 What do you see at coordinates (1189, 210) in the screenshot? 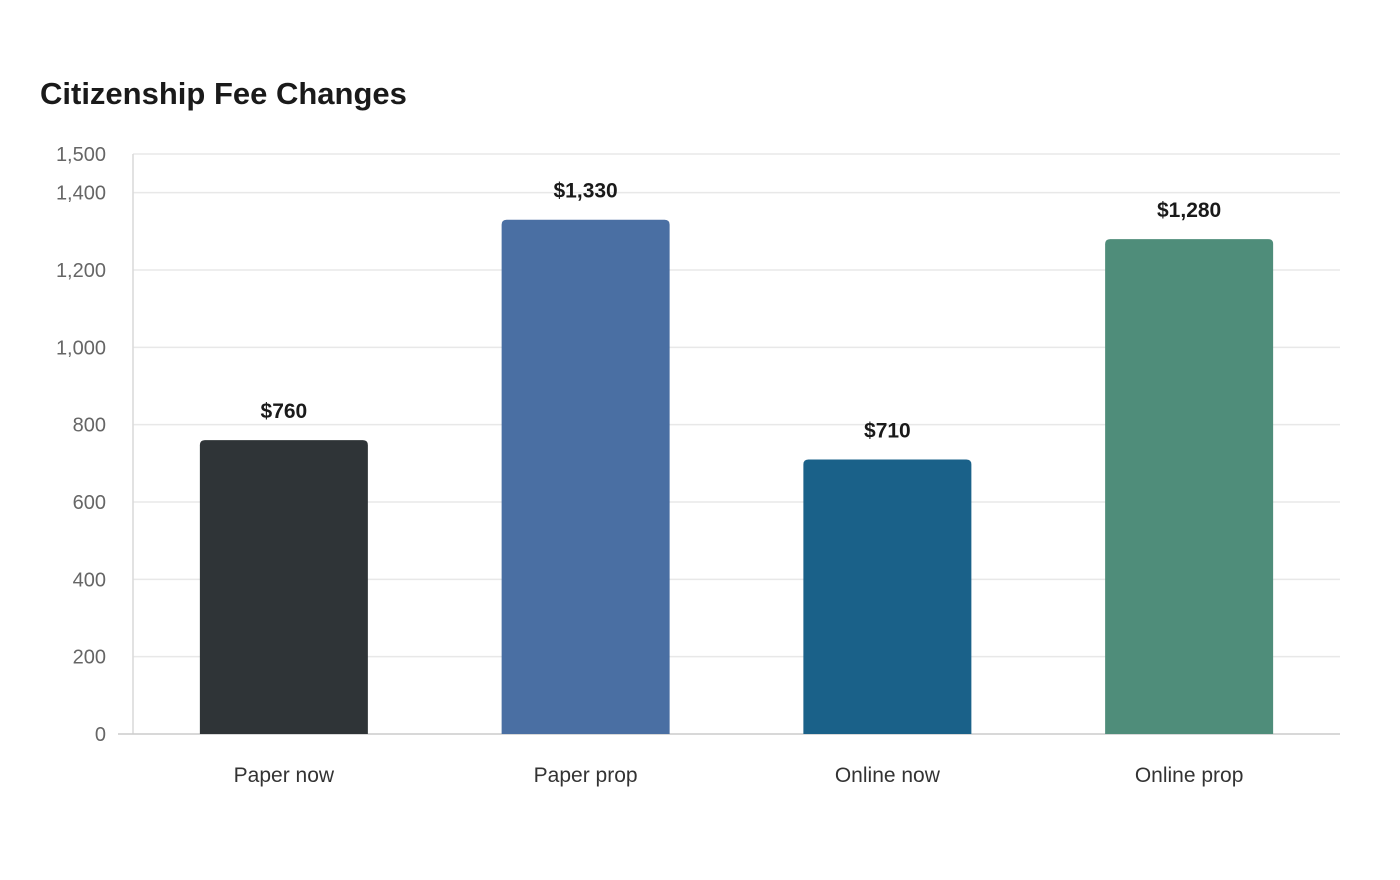
I see `data-label: $1,280` at bounding box center [1189, 210].